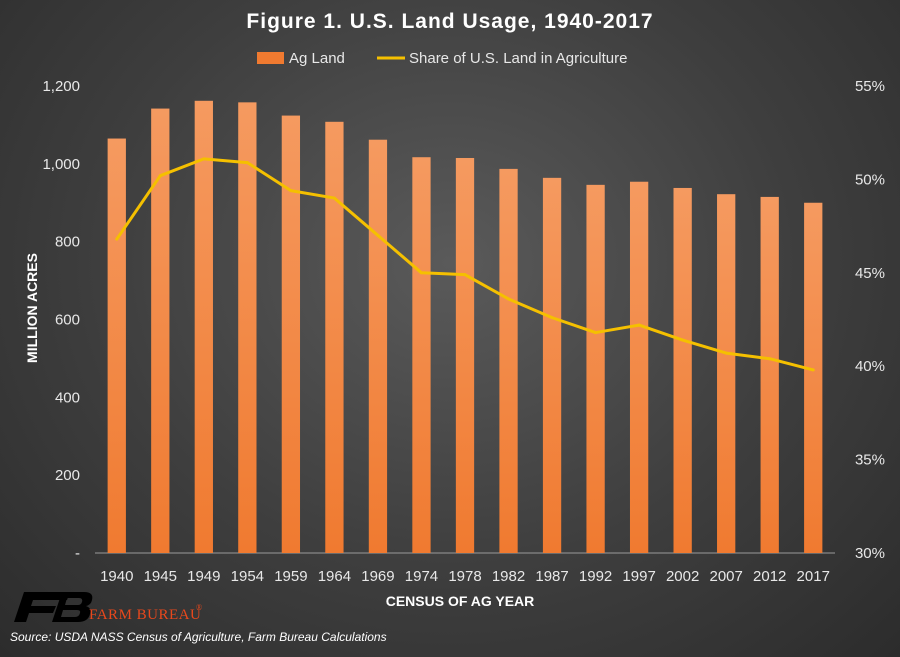 Image resolution: width=900 pixels, height=657 pixels. What do you see at coordinates (870, 179) in the screenshot?
I see `y2-tick-label: 50%` at bounding box center [870, 179].